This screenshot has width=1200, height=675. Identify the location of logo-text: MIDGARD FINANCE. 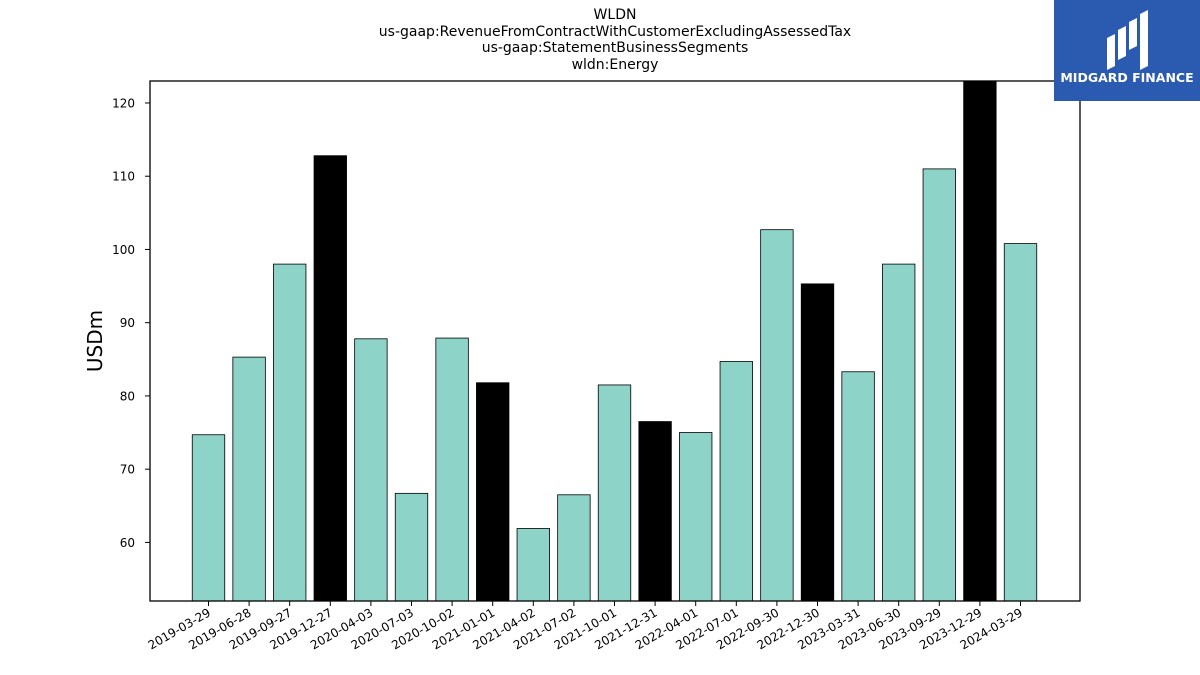
(1127, 77).